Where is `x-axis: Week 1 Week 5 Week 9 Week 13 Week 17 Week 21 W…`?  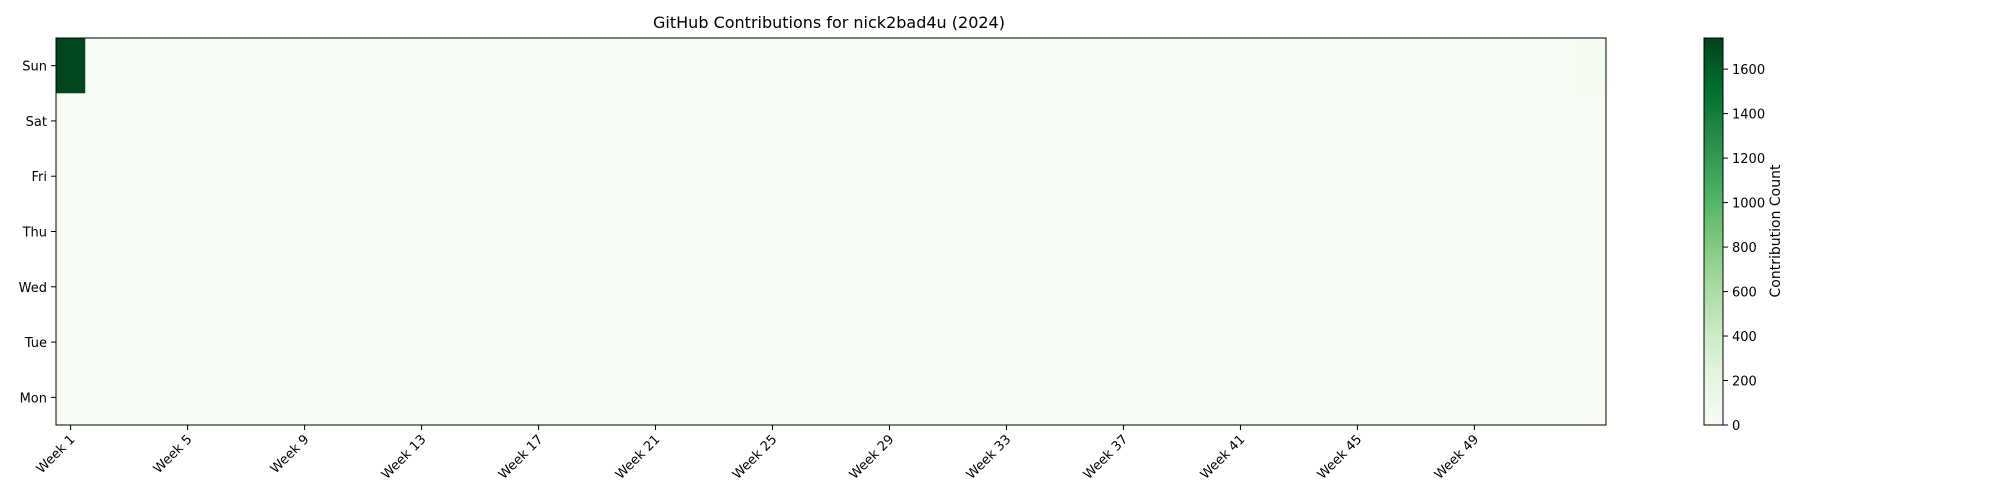 x-axis: Week 1 Week 5 Week 9 Week 13 Week 17 Week 21 W… is located at coordinates (758, 454).